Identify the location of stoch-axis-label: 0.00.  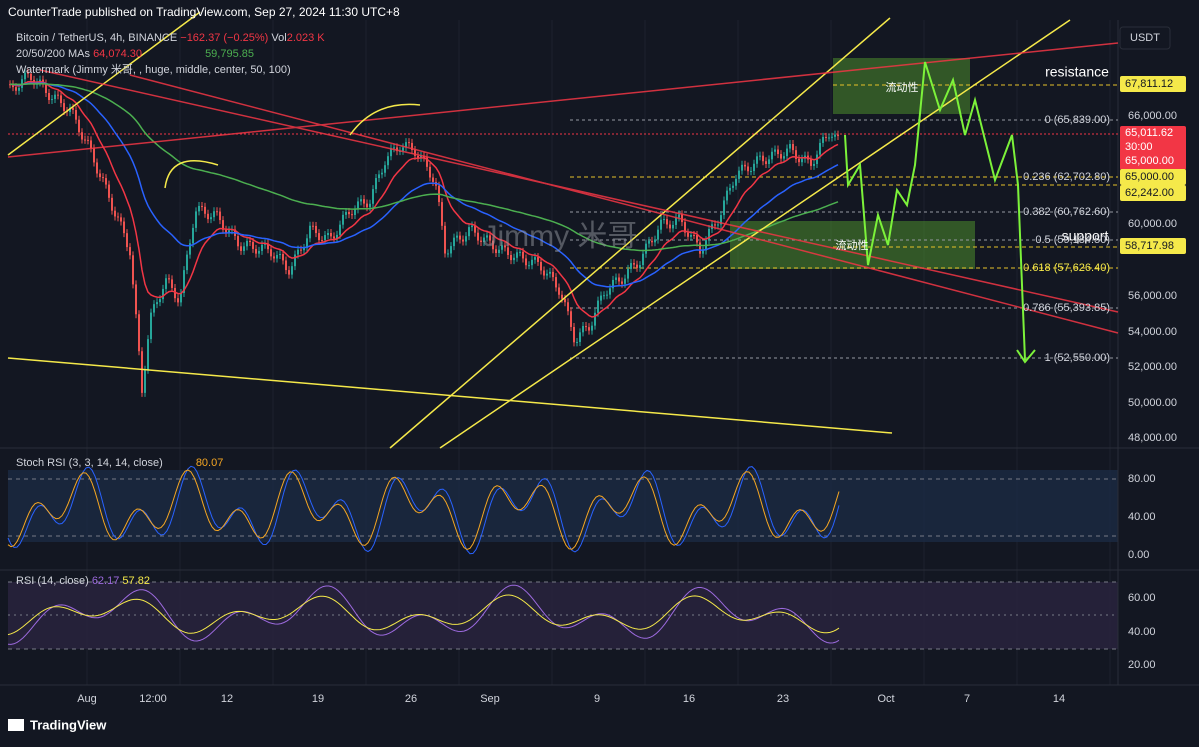
(1138, 555).